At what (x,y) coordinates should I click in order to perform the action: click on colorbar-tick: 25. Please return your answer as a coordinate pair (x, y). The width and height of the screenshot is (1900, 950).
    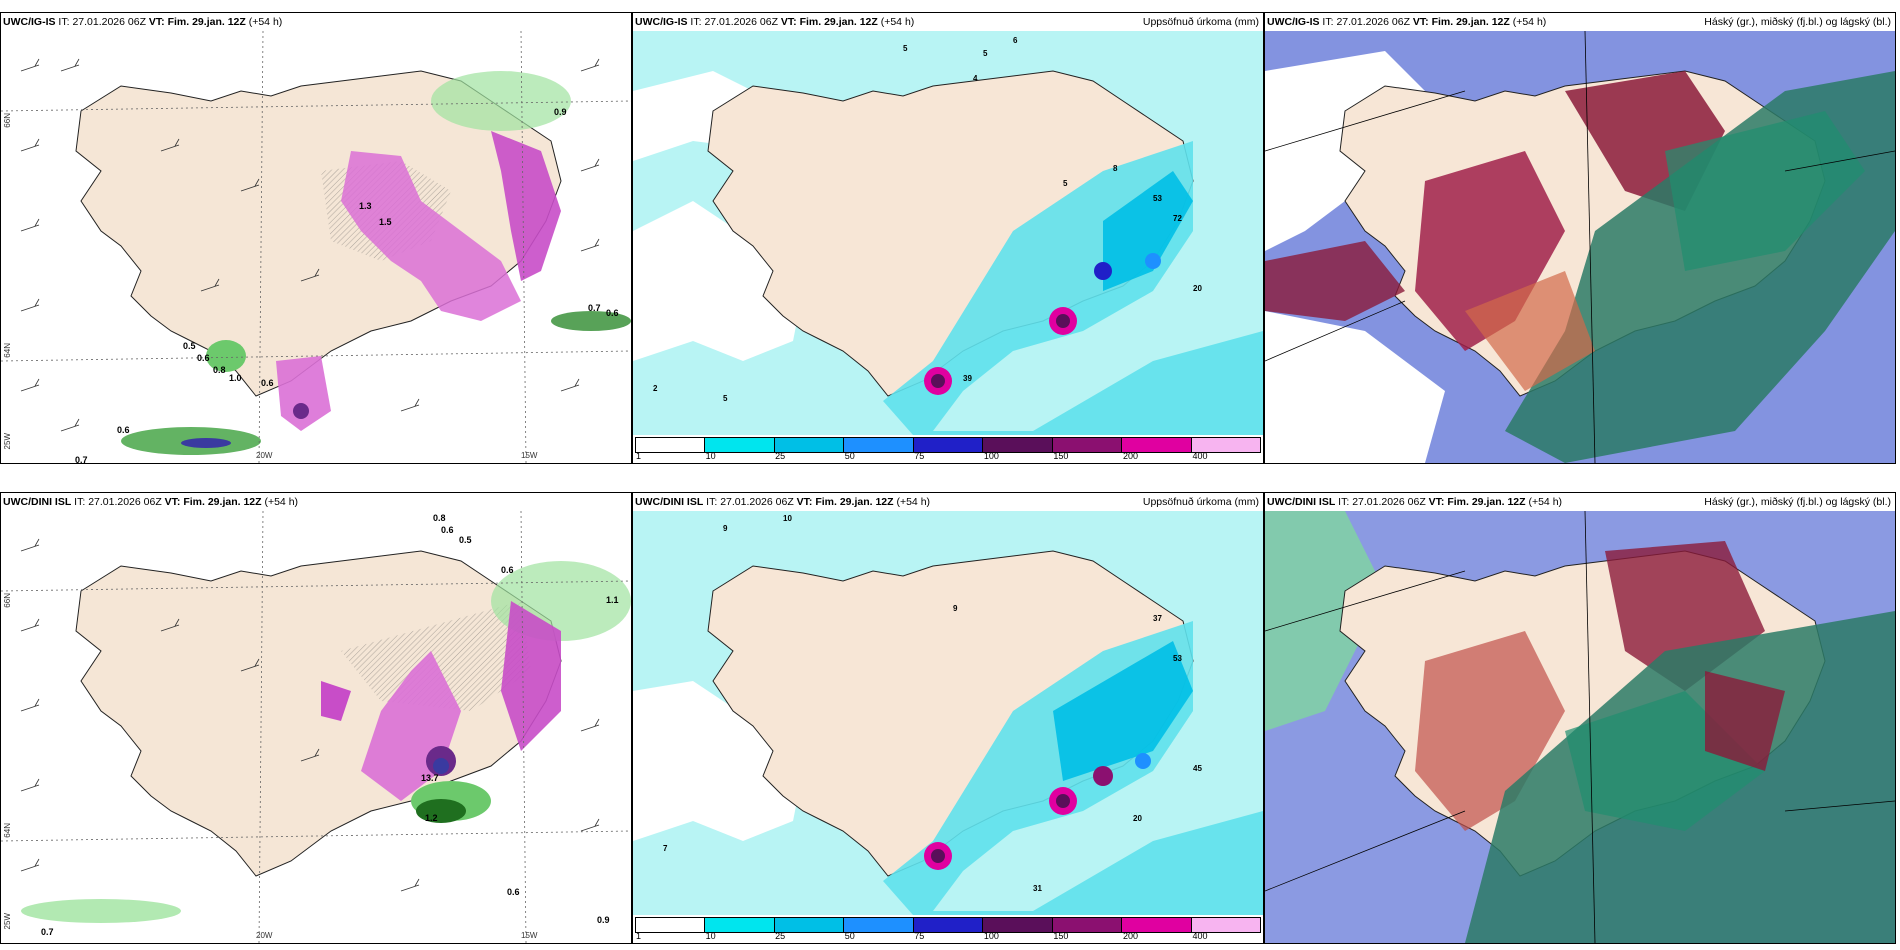
    Looking at the image, I should click on (780, 456).